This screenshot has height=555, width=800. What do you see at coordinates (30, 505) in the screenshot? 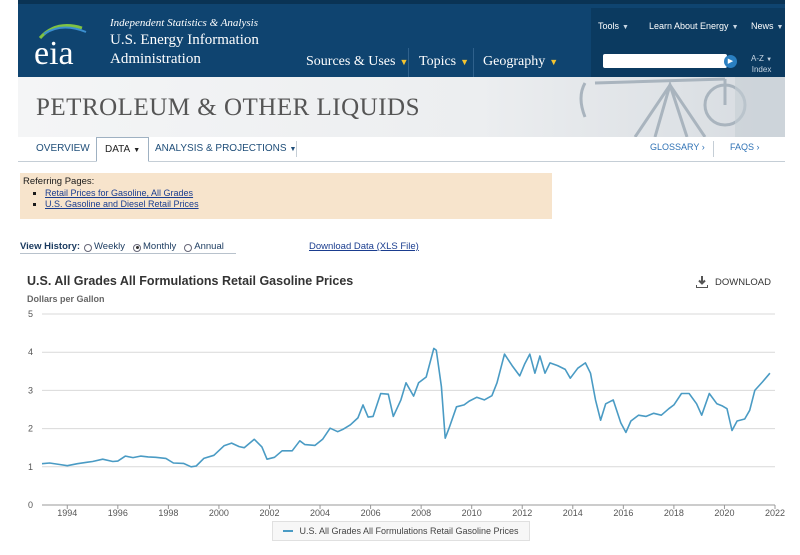
I see `y-tick-label: 0` at bounding box center [30, 505].